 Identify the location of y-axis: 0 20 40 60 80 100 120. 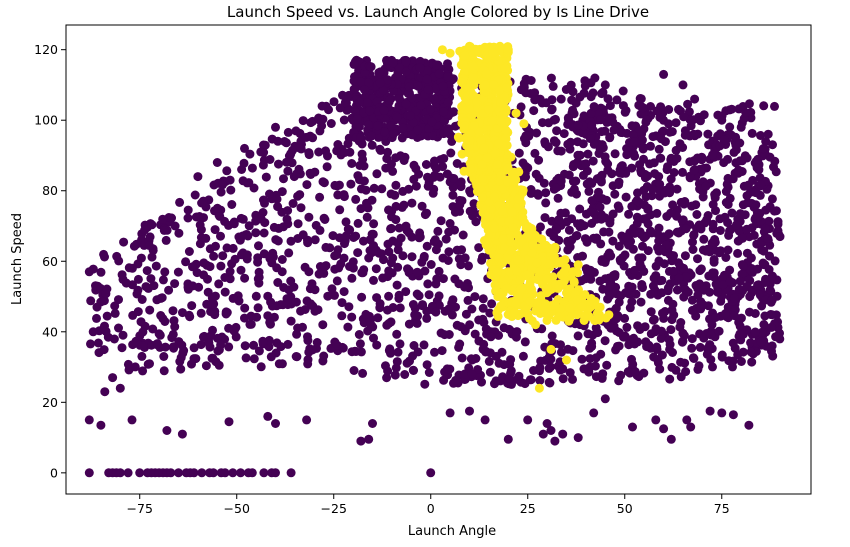
(50, 261).